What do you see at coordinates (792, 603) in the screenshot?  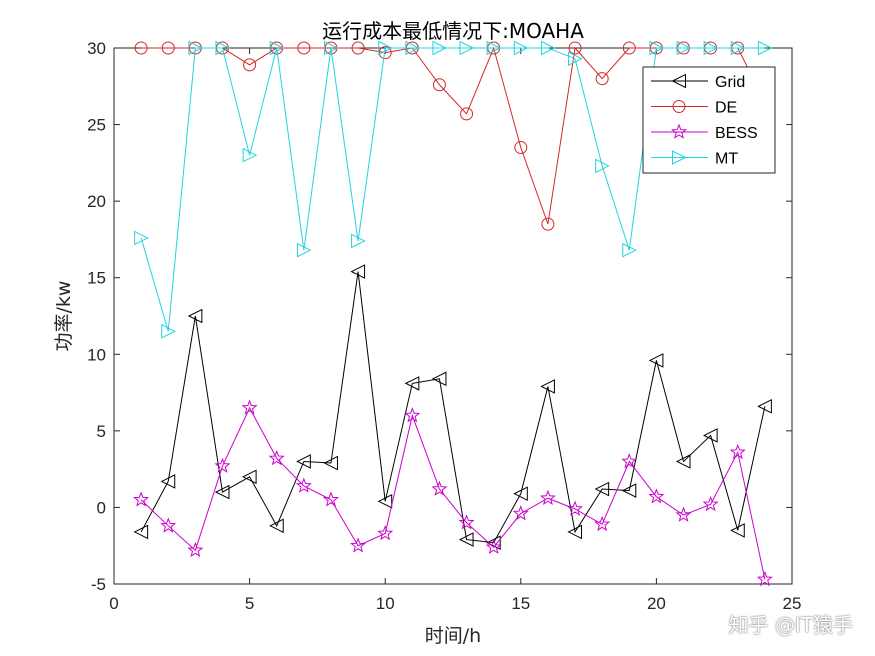 I see `x-tick-label: 25` at bounding box center [792, 603].